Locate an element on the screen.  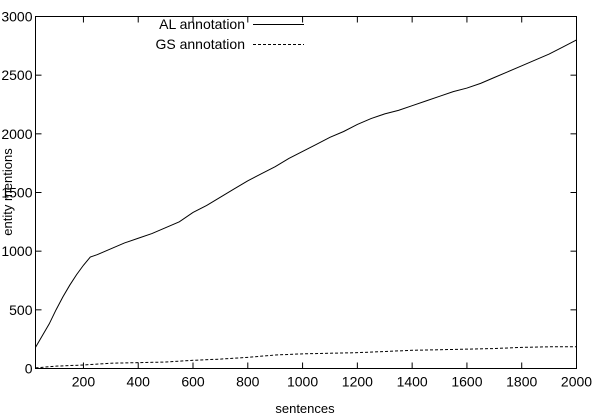
y-tick-label: 2500 is located at coordinates (16, 75).